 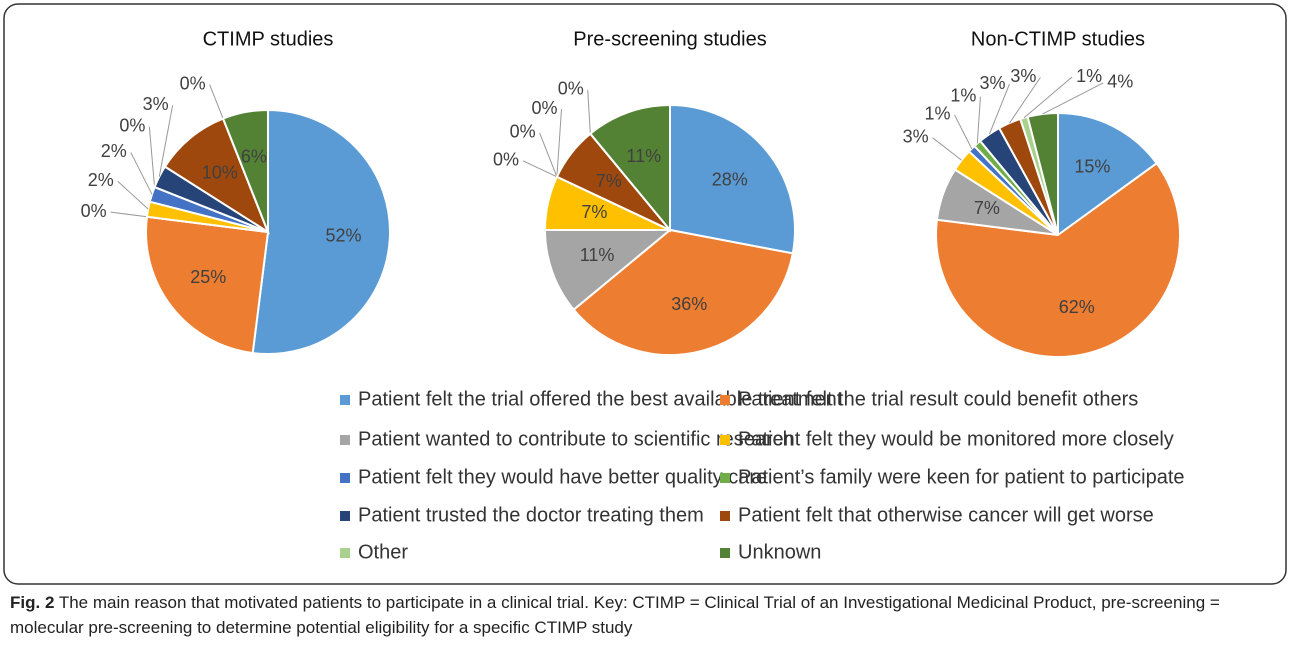 What do you see at coordinates (254, 156) in the screenshot?
I see `value-label: 6%` at bounding box center [254, 156].